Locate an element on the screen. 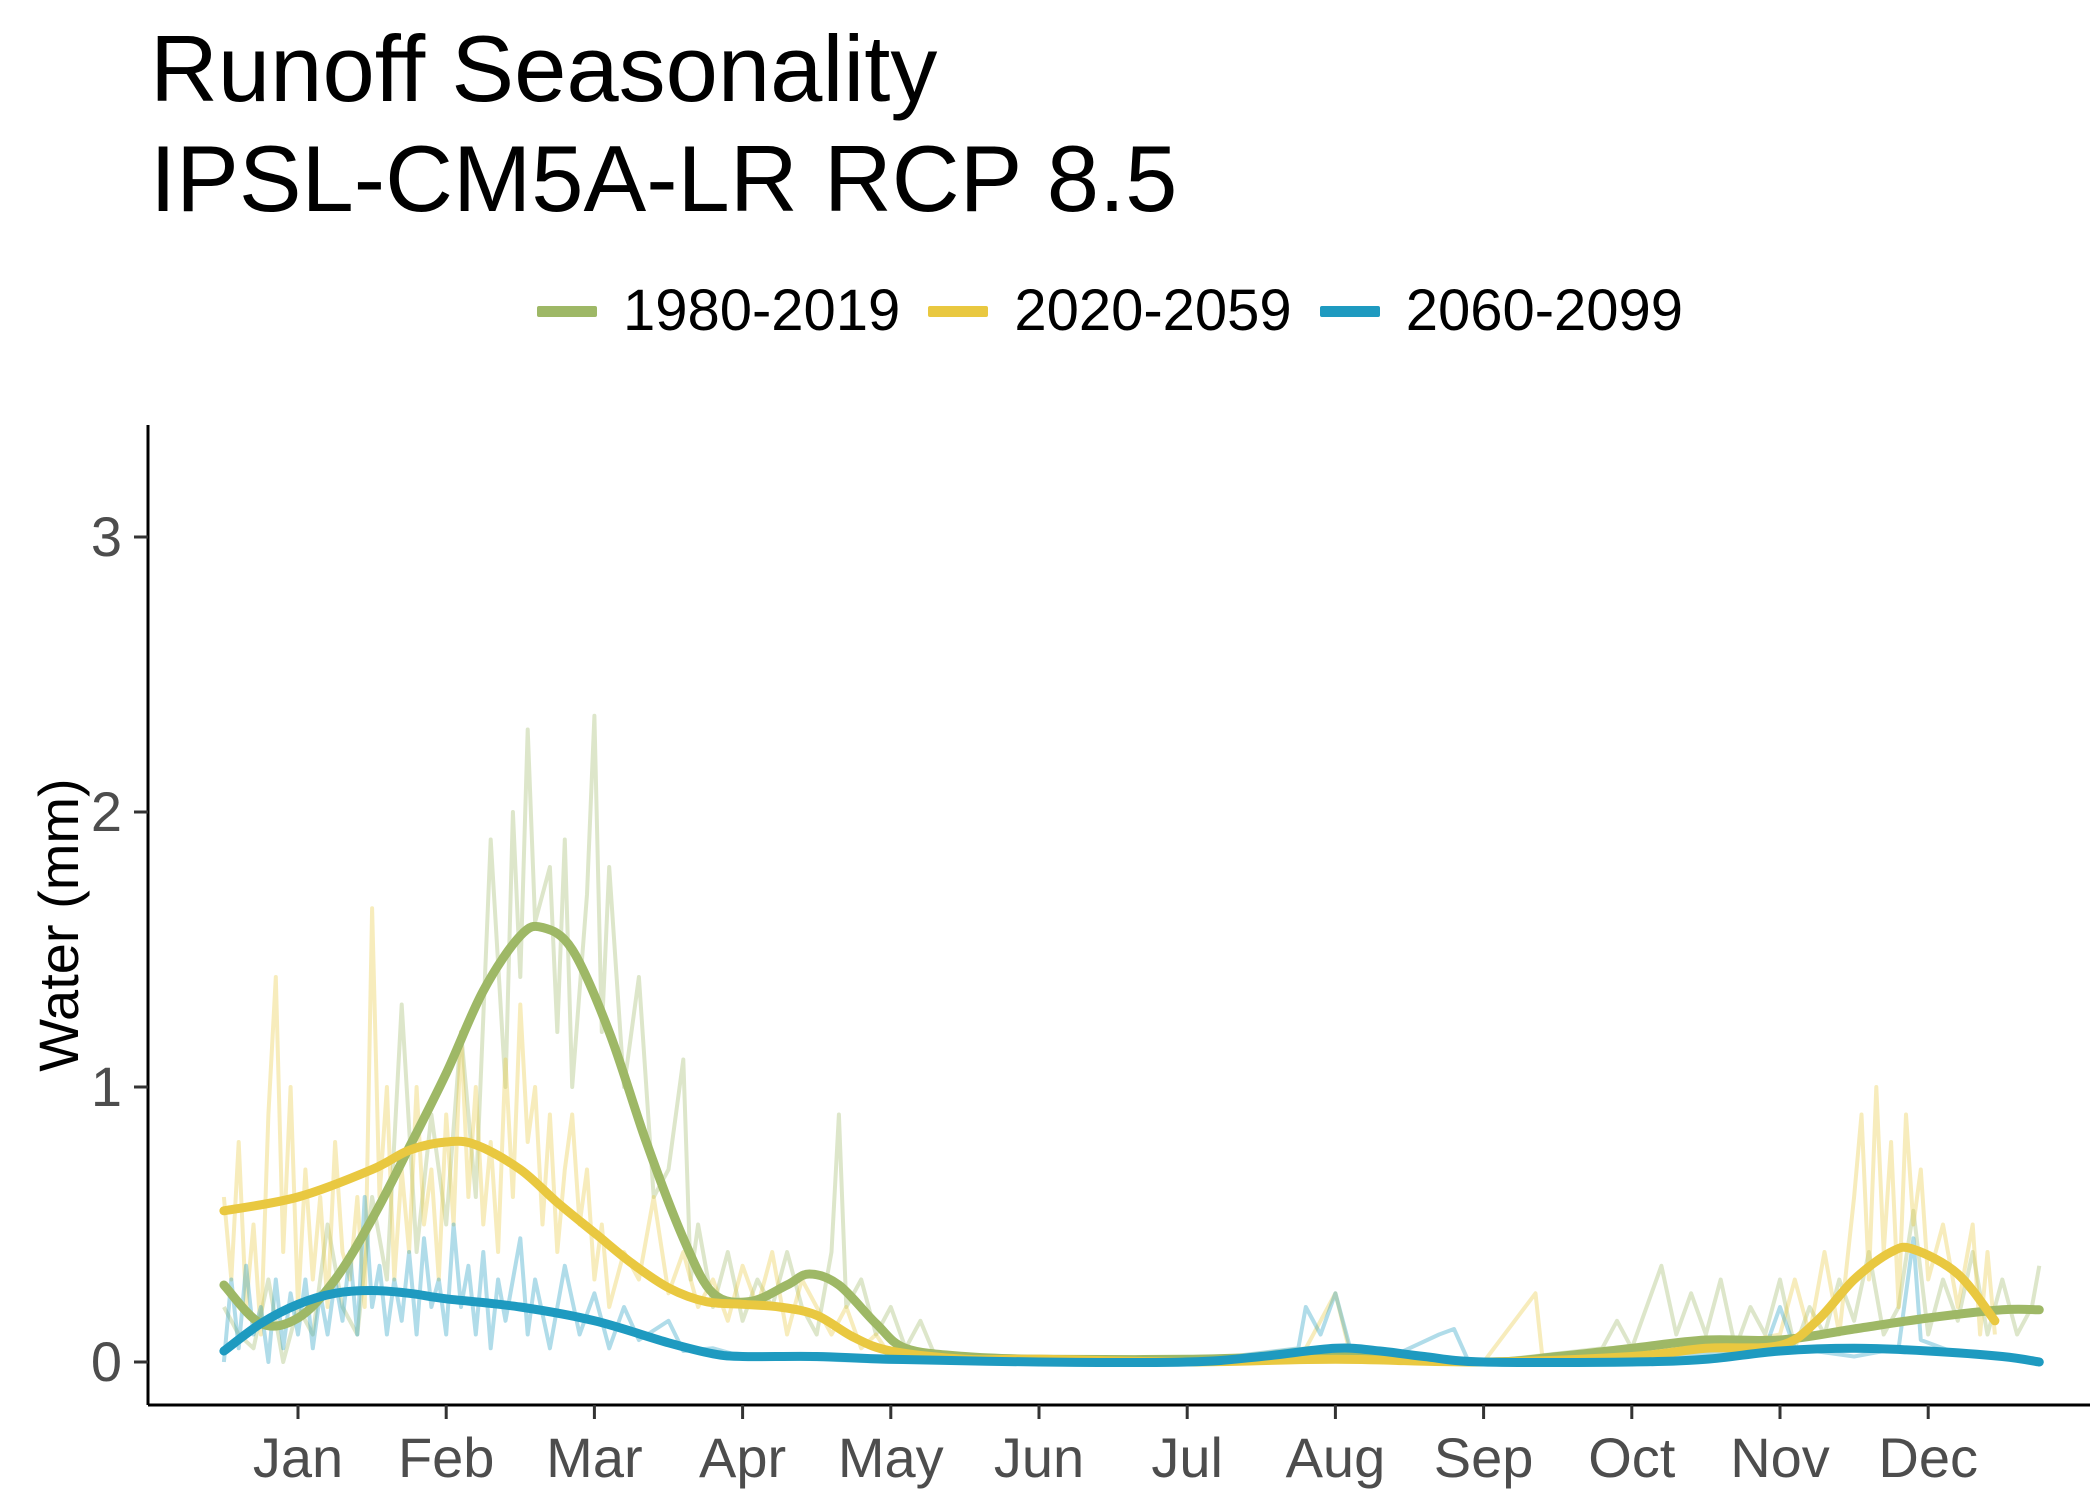 The image size is (2100, 1499). x-tick-label-apr: Apr is located at coordinates (742, 1457).